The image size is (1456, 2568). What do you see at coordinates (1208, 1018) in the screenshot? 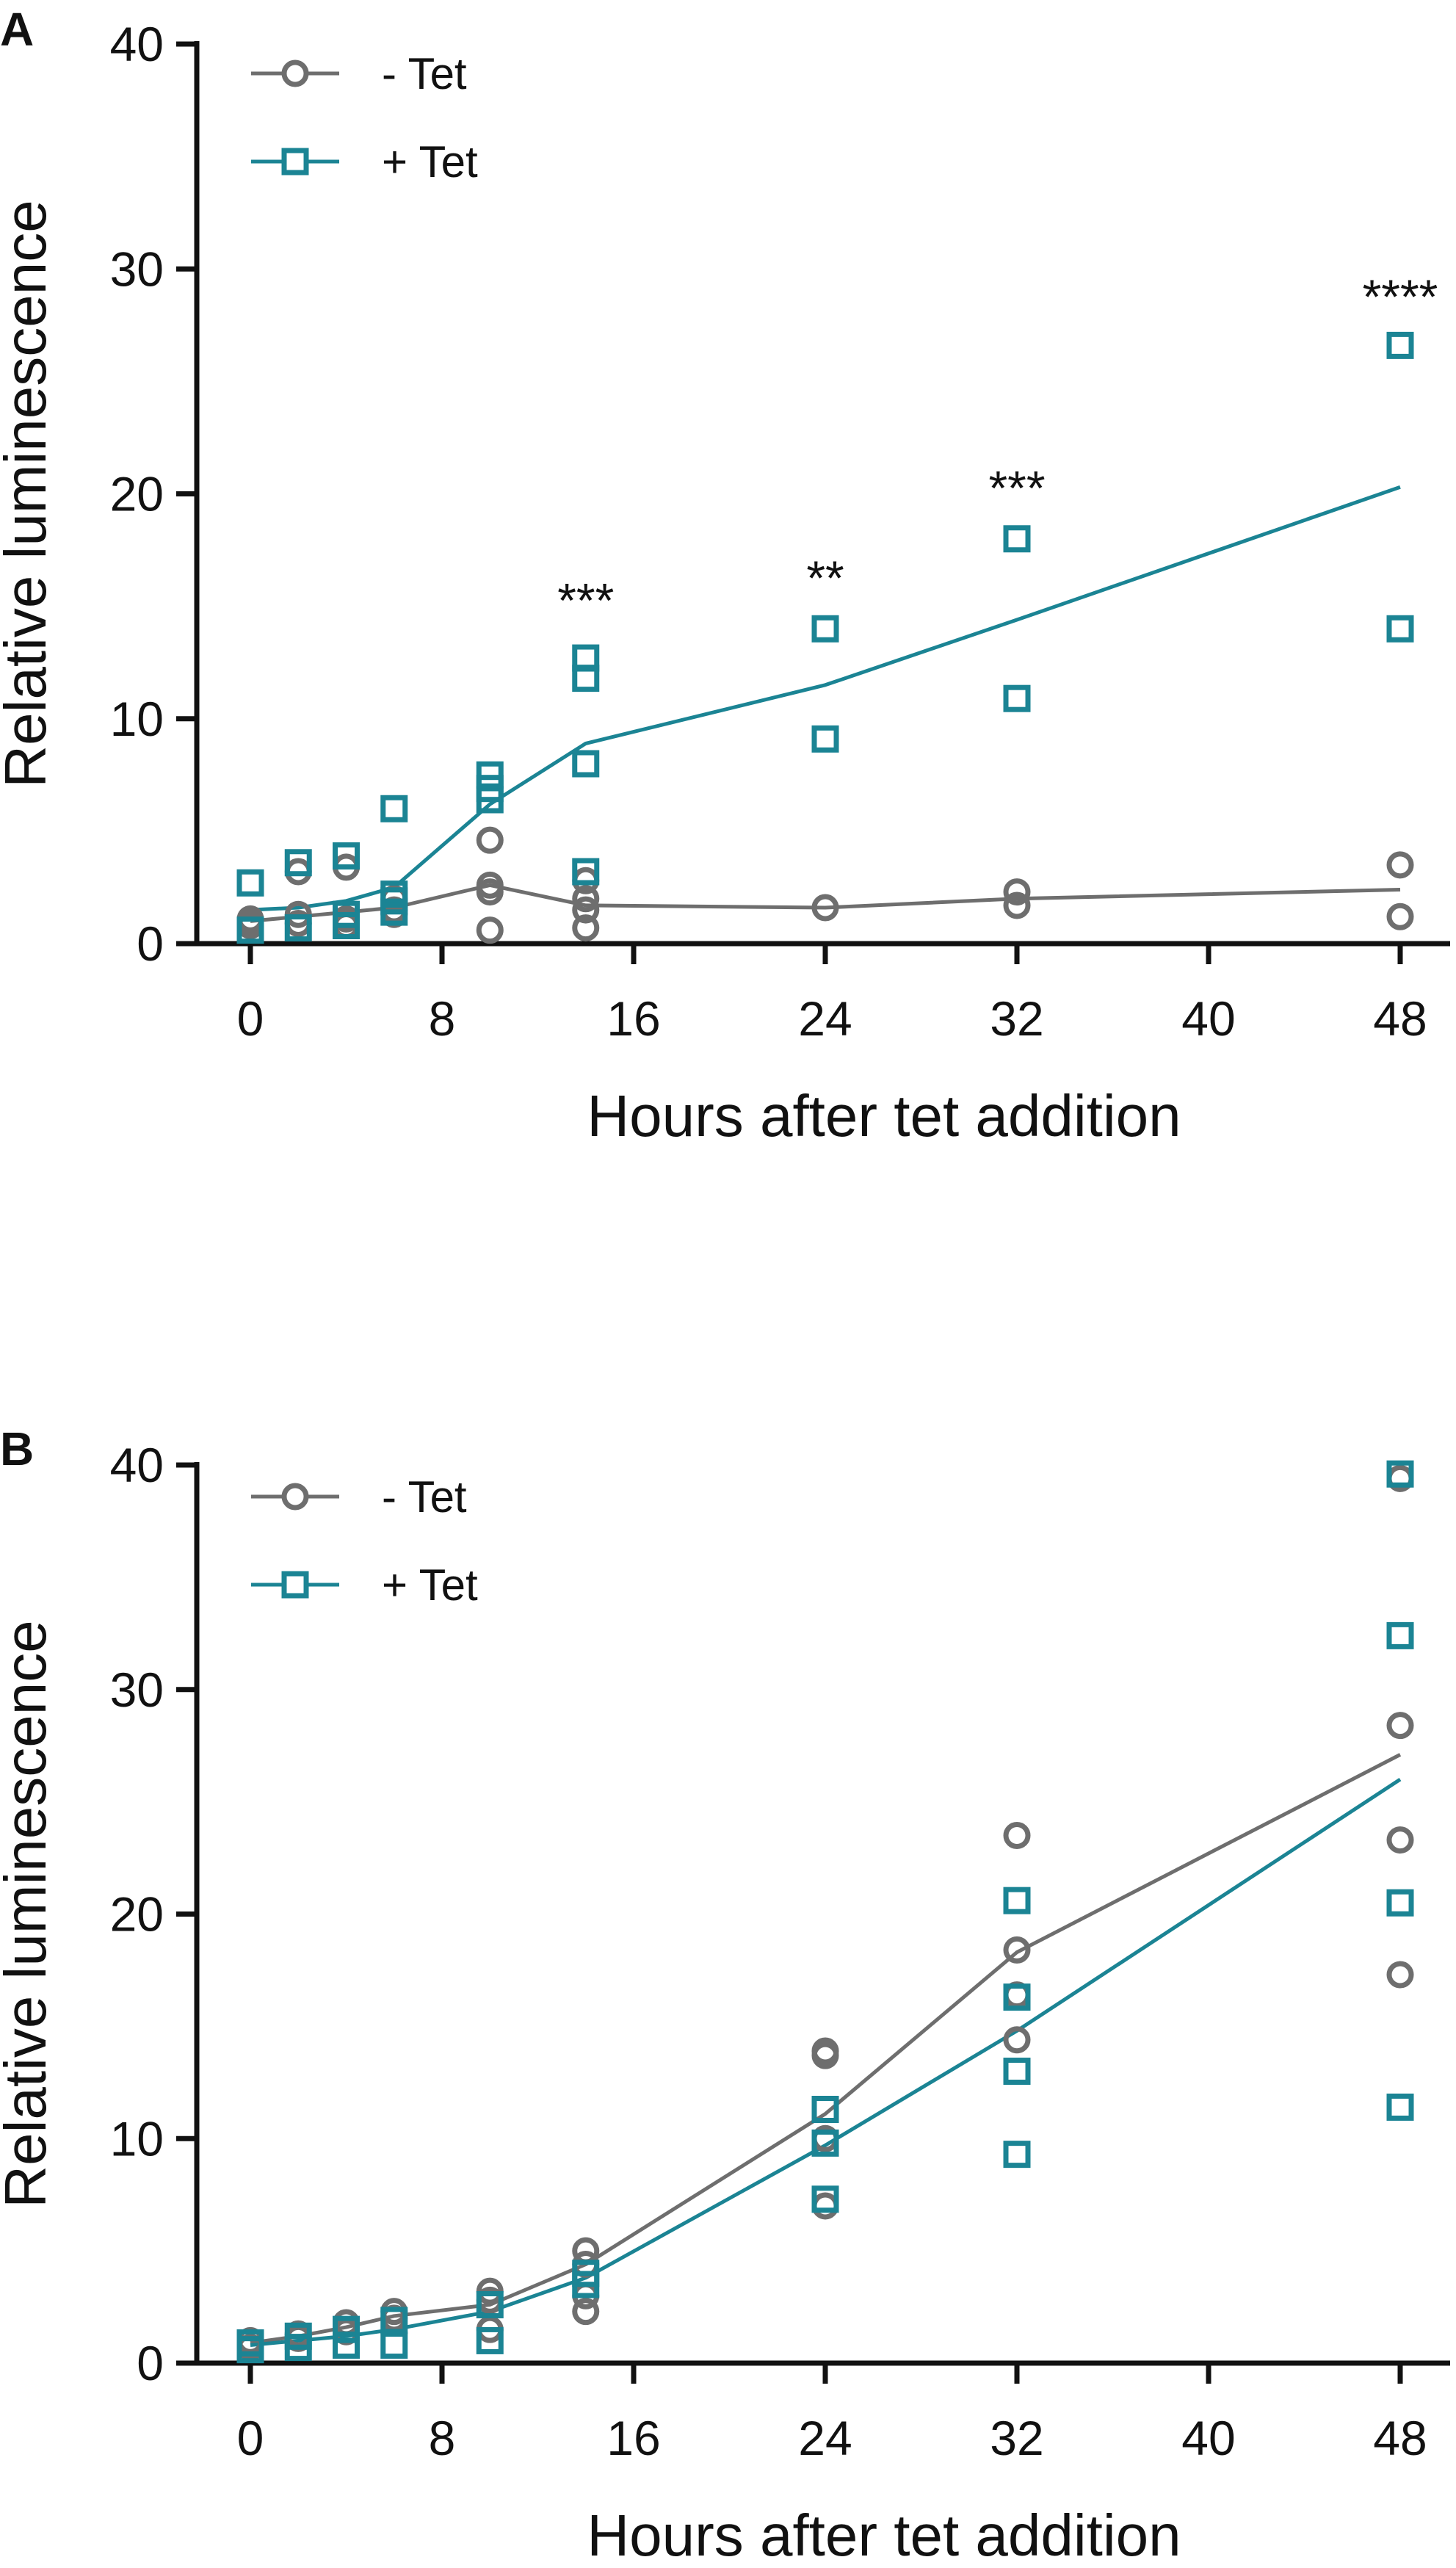
I see `x-tick-label: 40` at bounding box center [1208, 1018].